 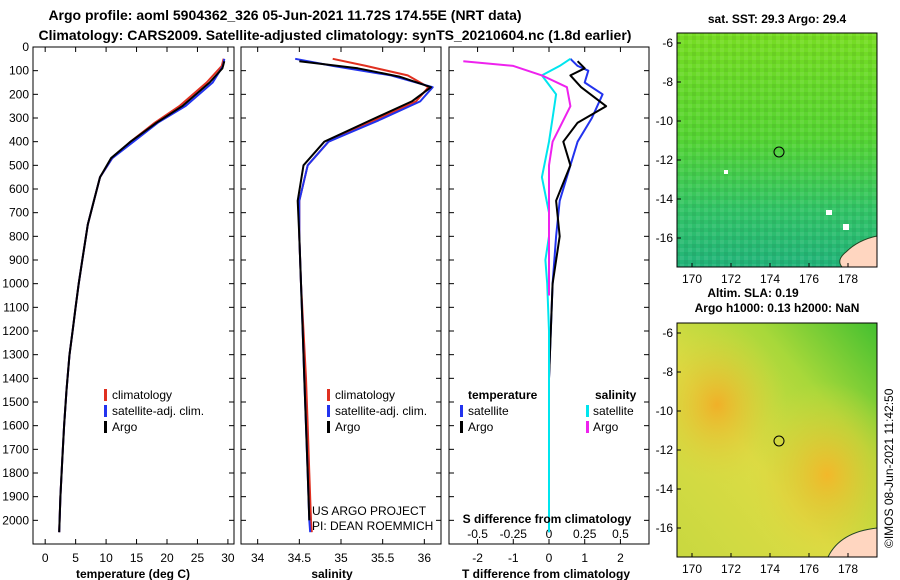 I want to click on legend-swatch-s-argo, so click(x=587, y=427).